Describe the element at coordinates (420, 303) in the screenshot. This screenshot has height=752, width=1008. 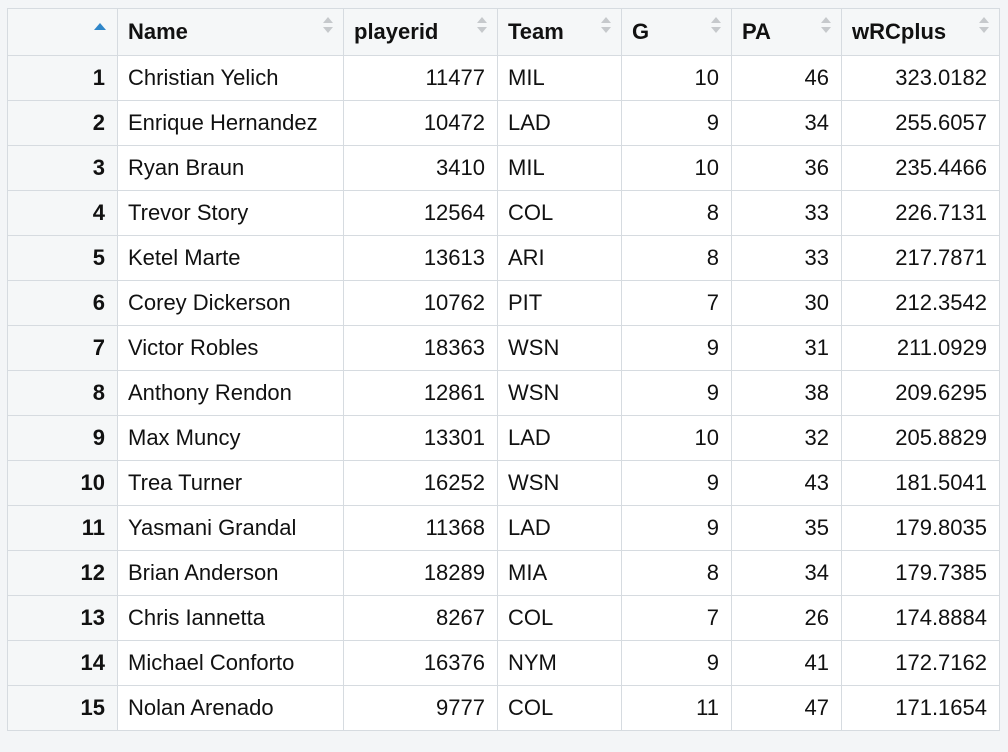
I see `cell-playerid: 10762` at that location.